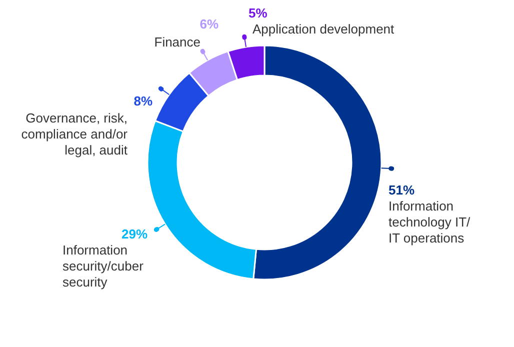  What do you see at coordinates (103, 266) in the screenshot?
I see `slice-label: Information security/cuber security` at bounding box center [103, 266].